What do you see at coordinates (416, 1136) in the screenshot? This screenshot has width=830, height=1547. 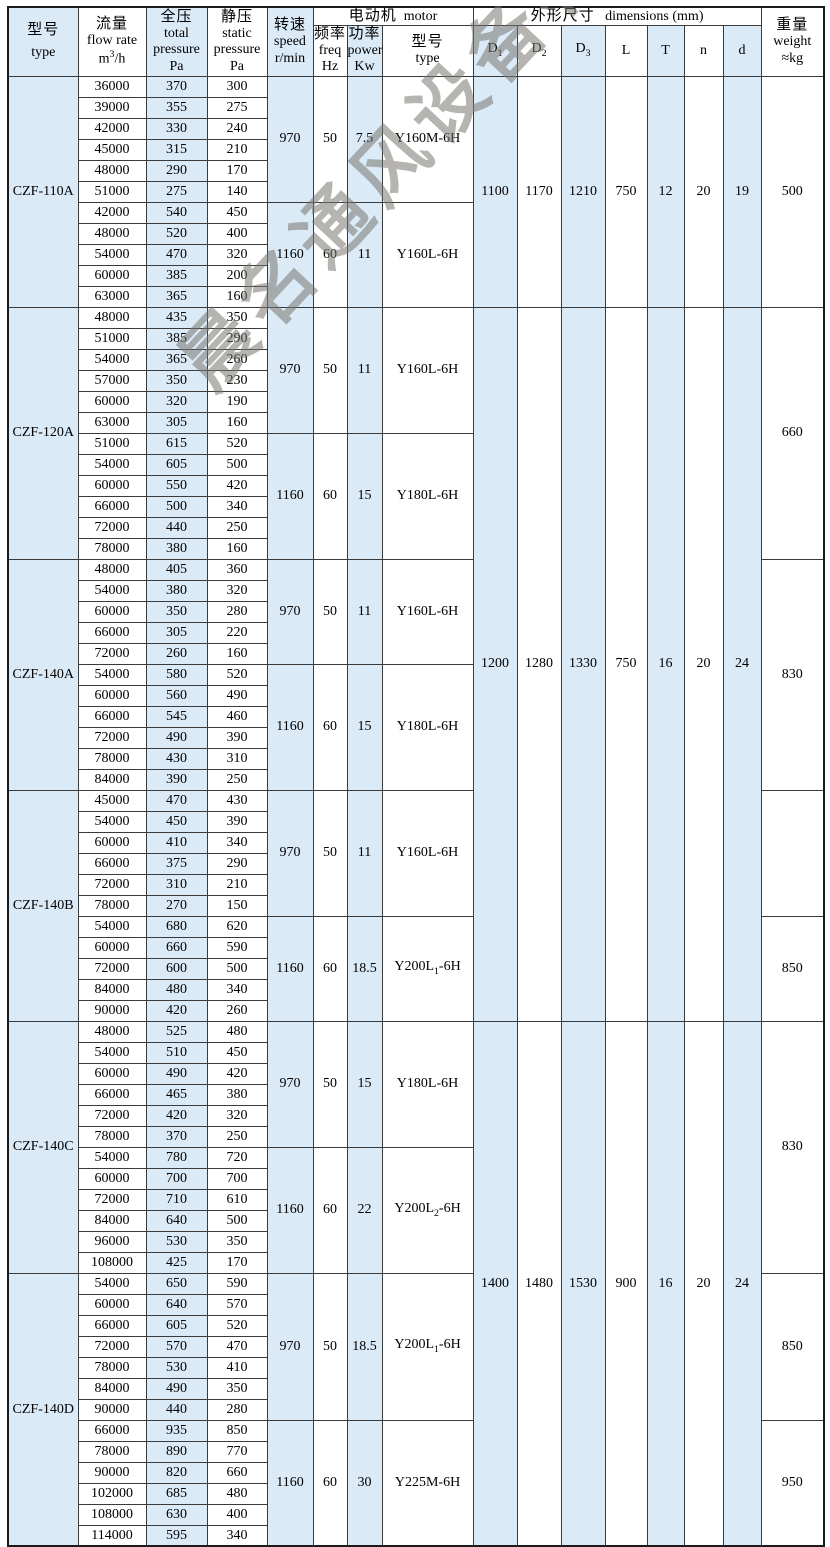 I see `table-row: 78000 370 250` at bounding box center [416, 1136].